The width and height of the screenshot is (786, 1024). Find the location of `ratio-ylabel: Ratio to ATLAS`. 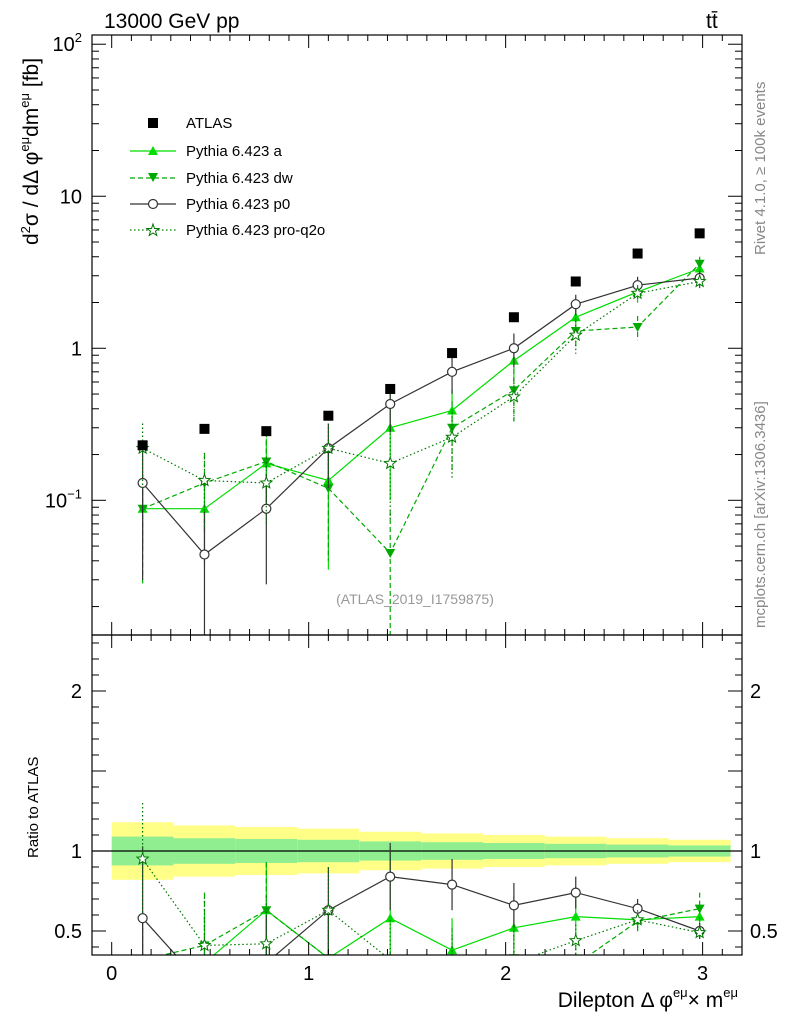

ratio-ylabel: Ratio to ATLAS is located at coordinates (33, 807).